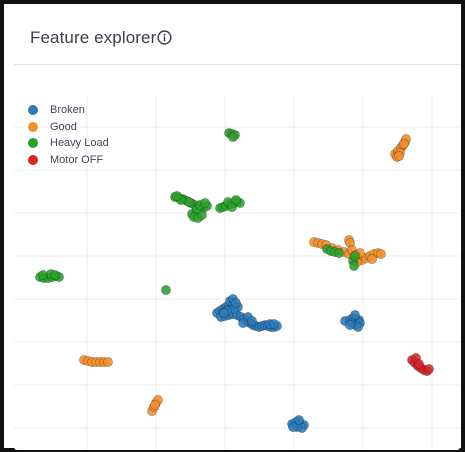  I want to click on legend-label-heavy-load: Heavy Load, so click(79, 143).